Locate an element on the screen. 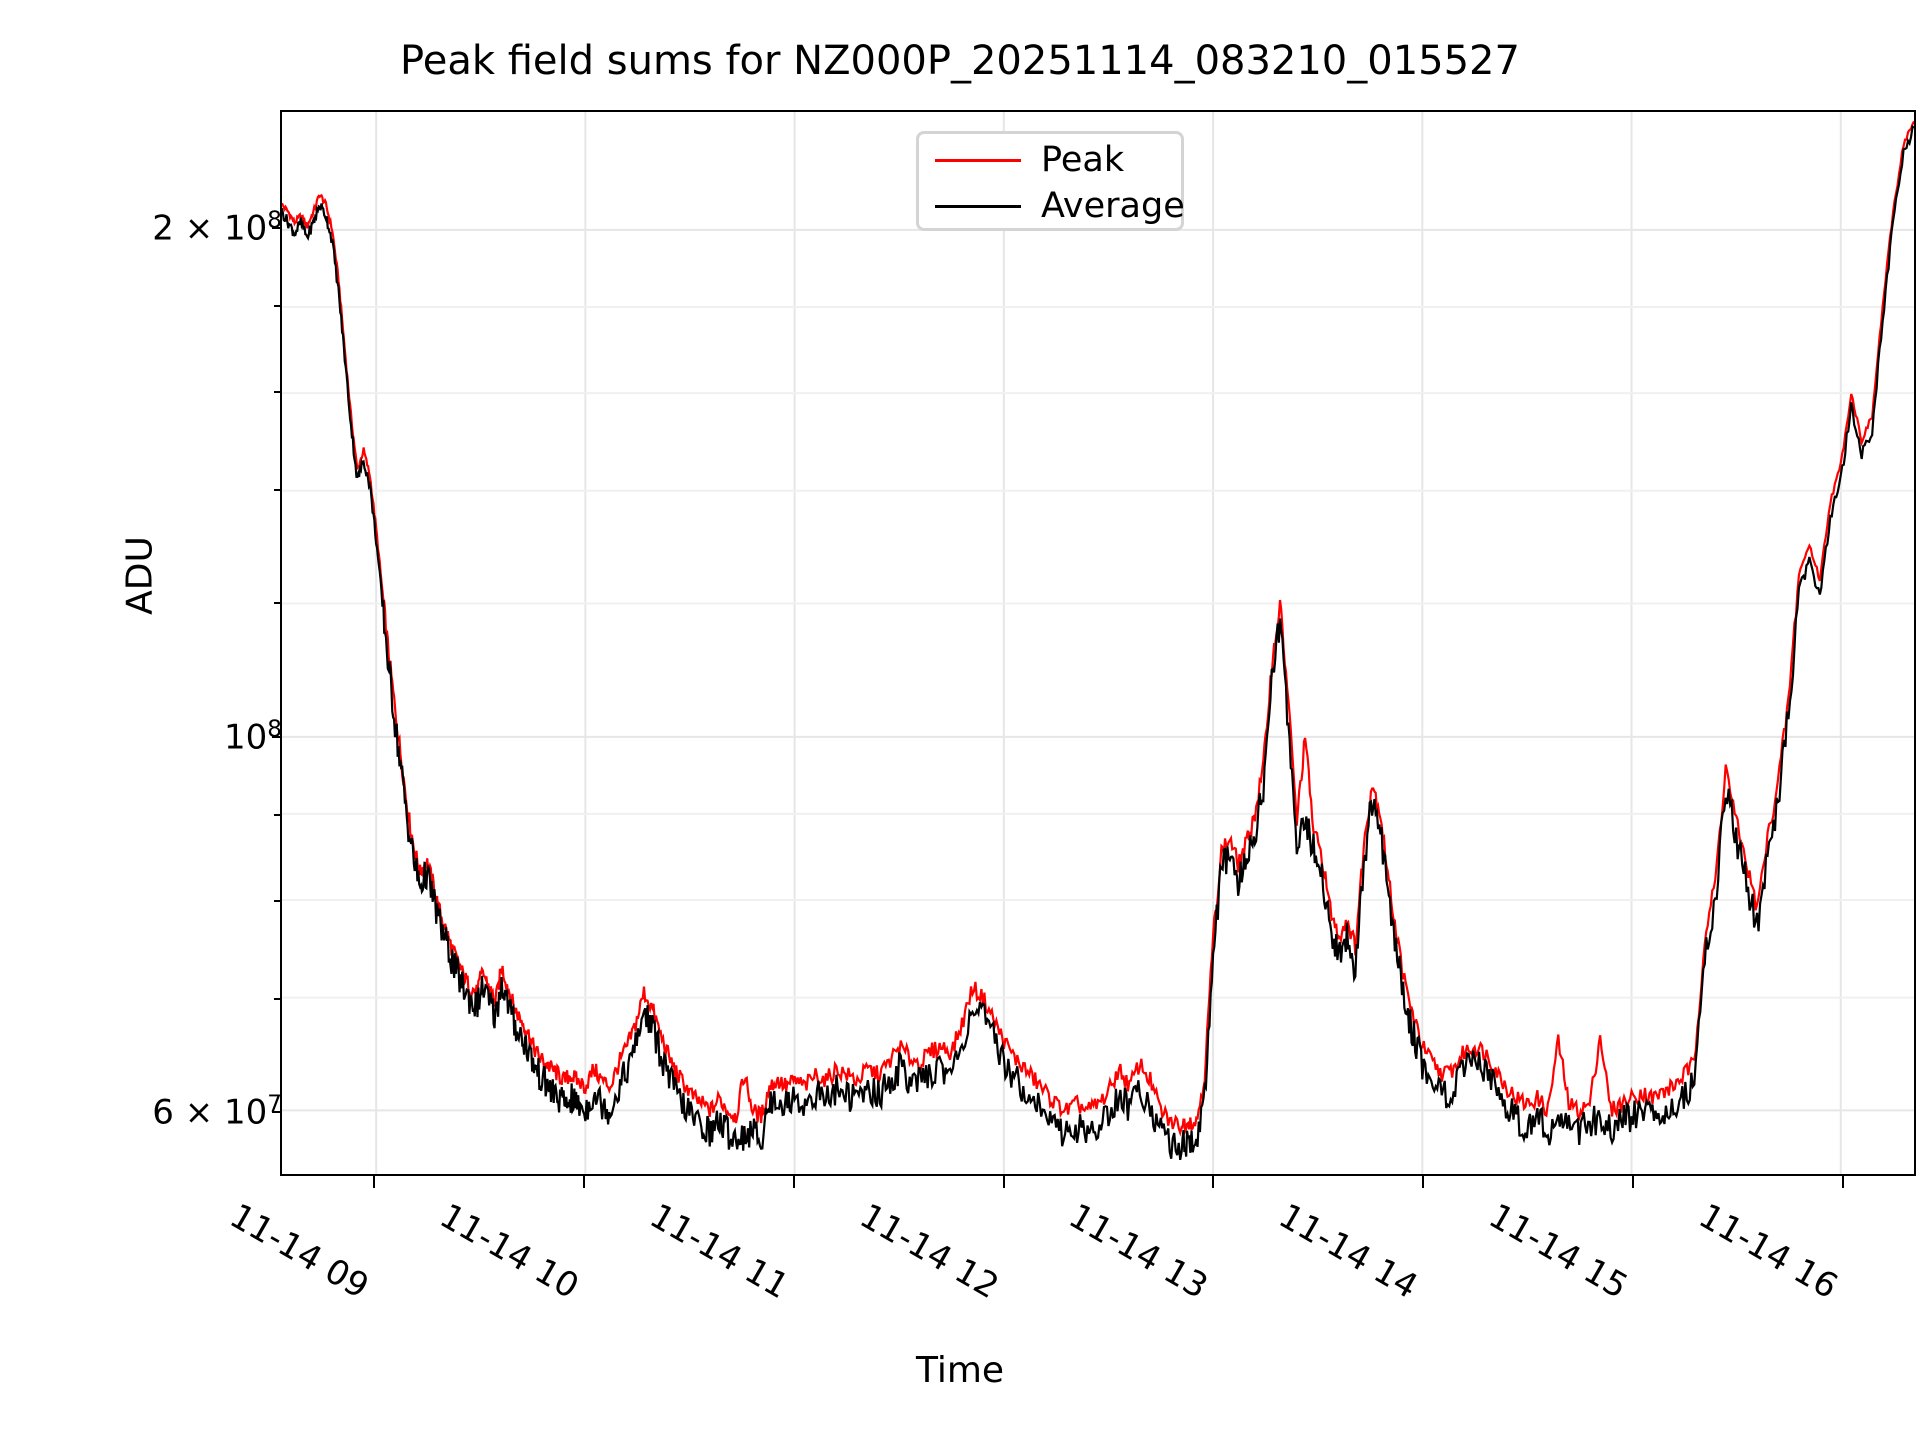 The height and width of the screenshot is (1440, 1920). legend-swatch-average is located at coordinates (978, 206).